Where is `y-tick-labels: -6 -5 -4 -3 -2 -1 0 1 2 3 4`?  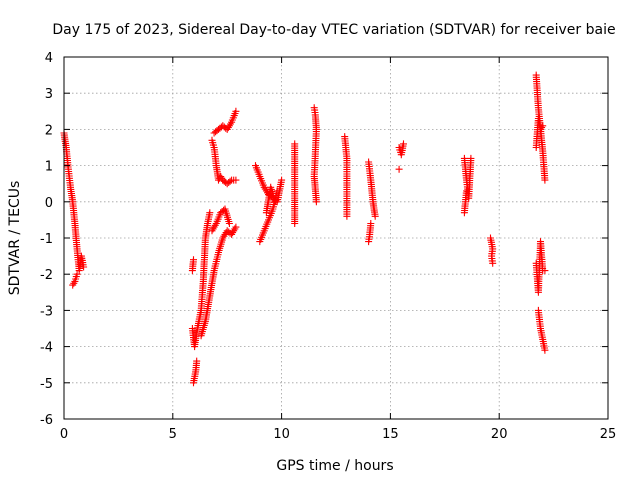 y-tick-labels: -6 -5 -4 -3 -2 -1 0 1 2 3 4 is located at coordinates (46, 239).